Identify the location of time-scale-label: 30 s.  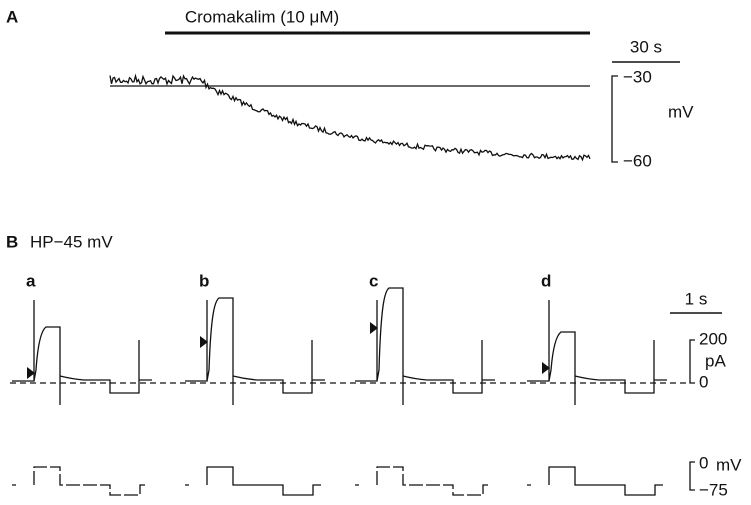
(646, 46).